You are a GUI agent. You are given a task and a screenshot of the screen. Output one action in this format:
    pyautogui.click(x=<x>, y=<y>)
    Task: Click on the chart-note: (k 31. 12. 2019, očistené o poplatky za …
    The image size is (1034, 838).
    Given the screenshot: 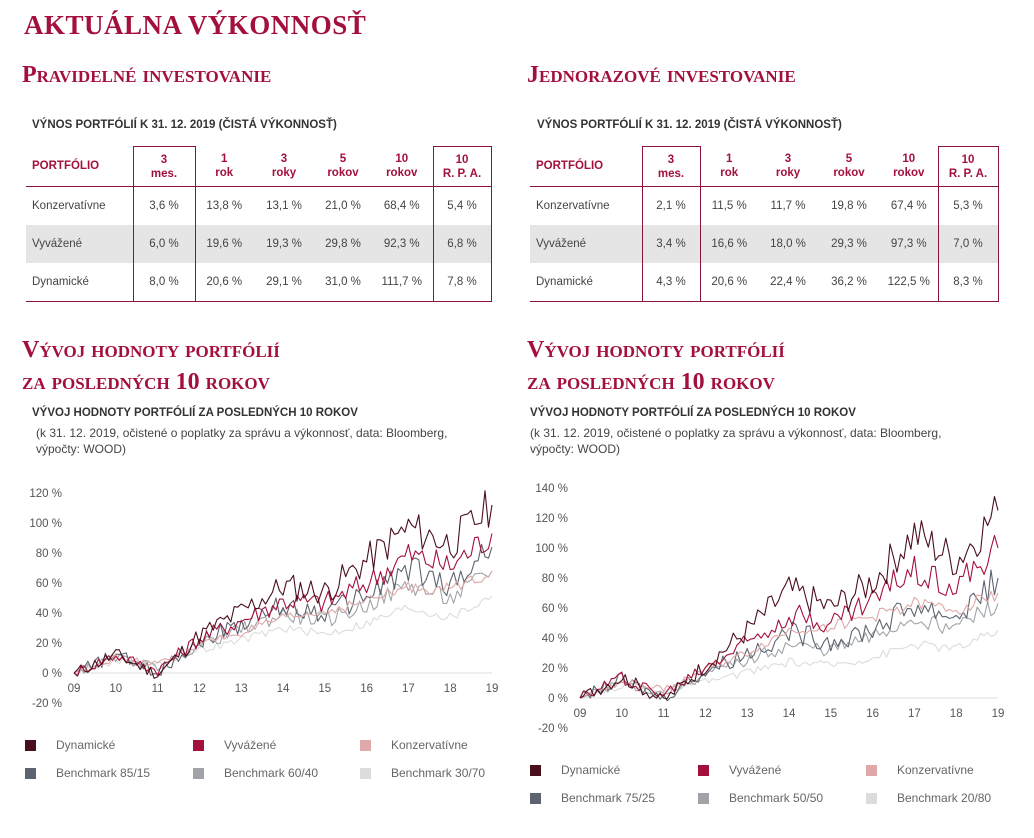 What is the action you would take?
    pyautogui.click(x=736, y=441)
    